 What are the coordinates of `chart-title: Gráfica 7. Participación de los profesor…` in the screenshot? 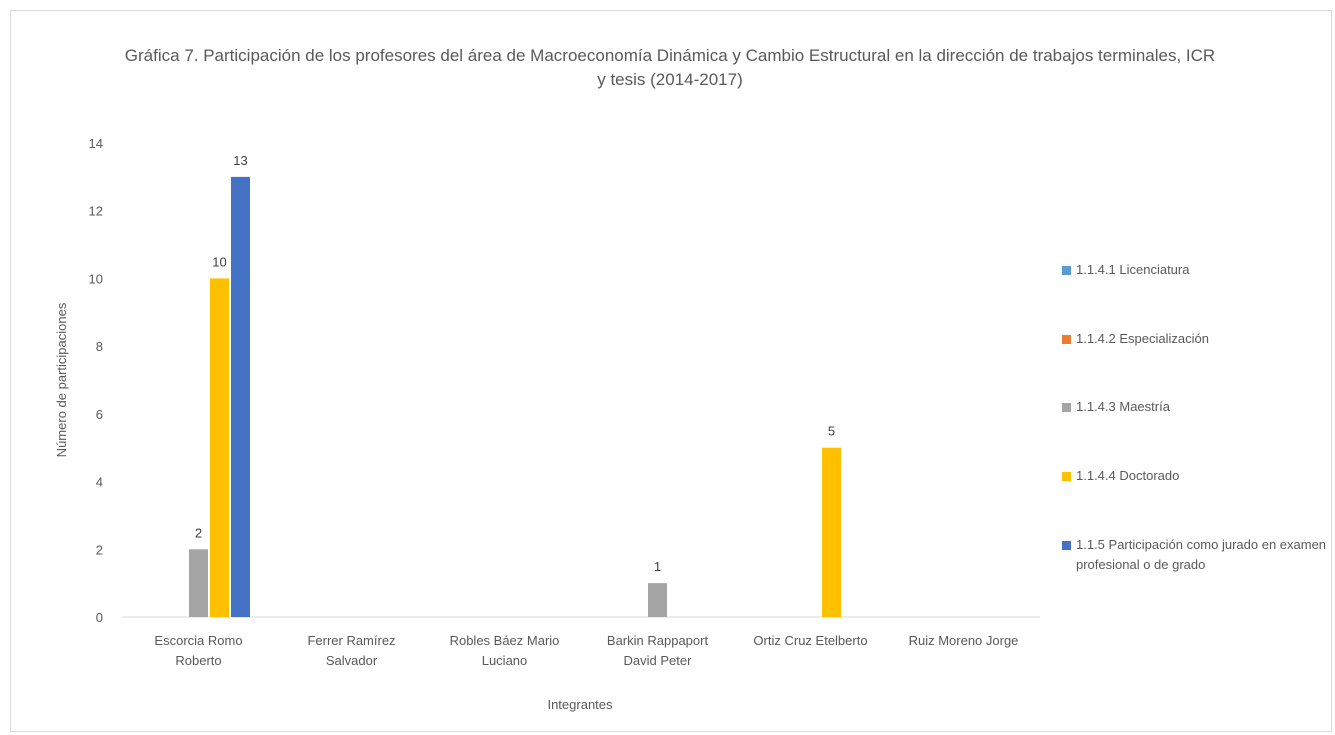 It's located at (670, 67).